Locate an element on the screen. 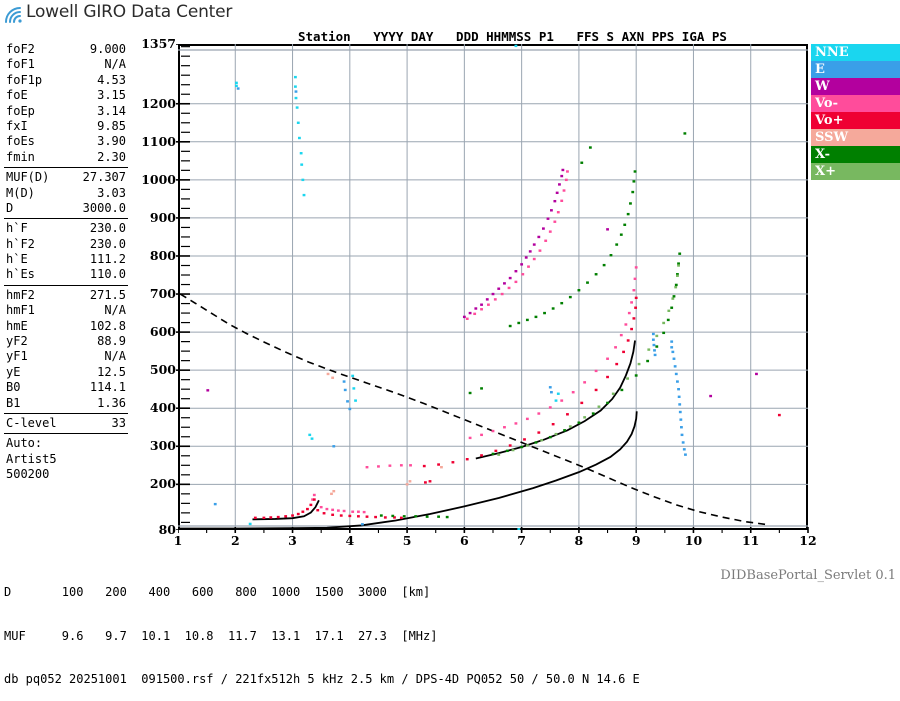 This screenshot has width=900, height=701. param-fmin: fmin 2.30 is located at coordinates (66, 157).